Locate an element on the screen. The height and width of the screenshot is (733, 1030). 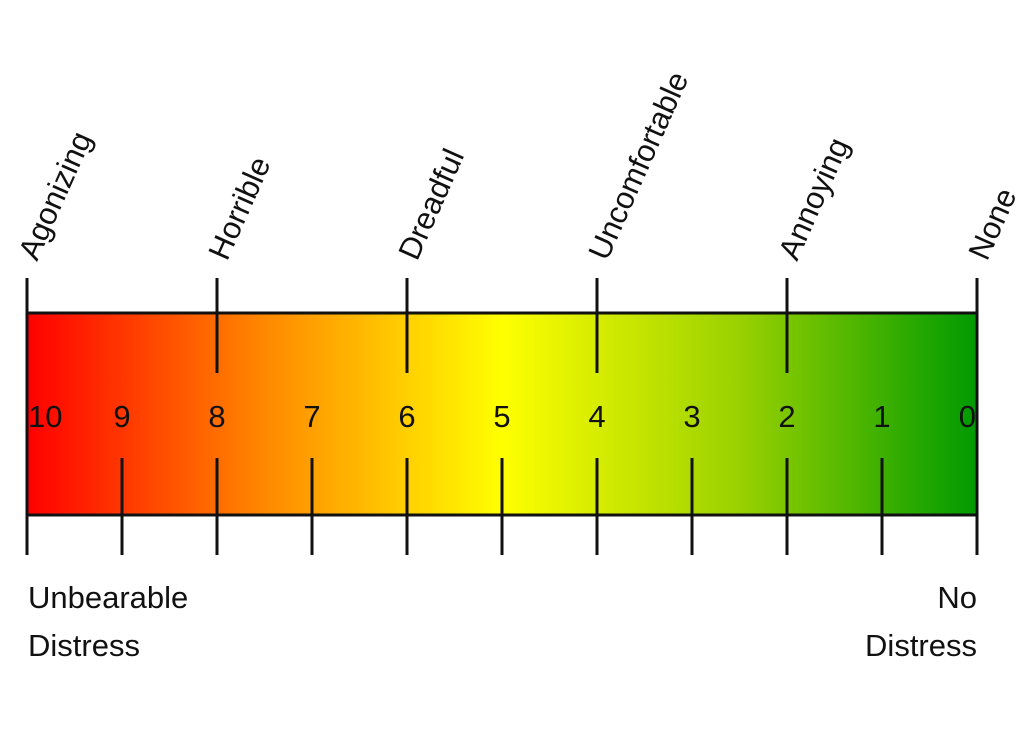
top-label: None is located at coordinates (992, 224).